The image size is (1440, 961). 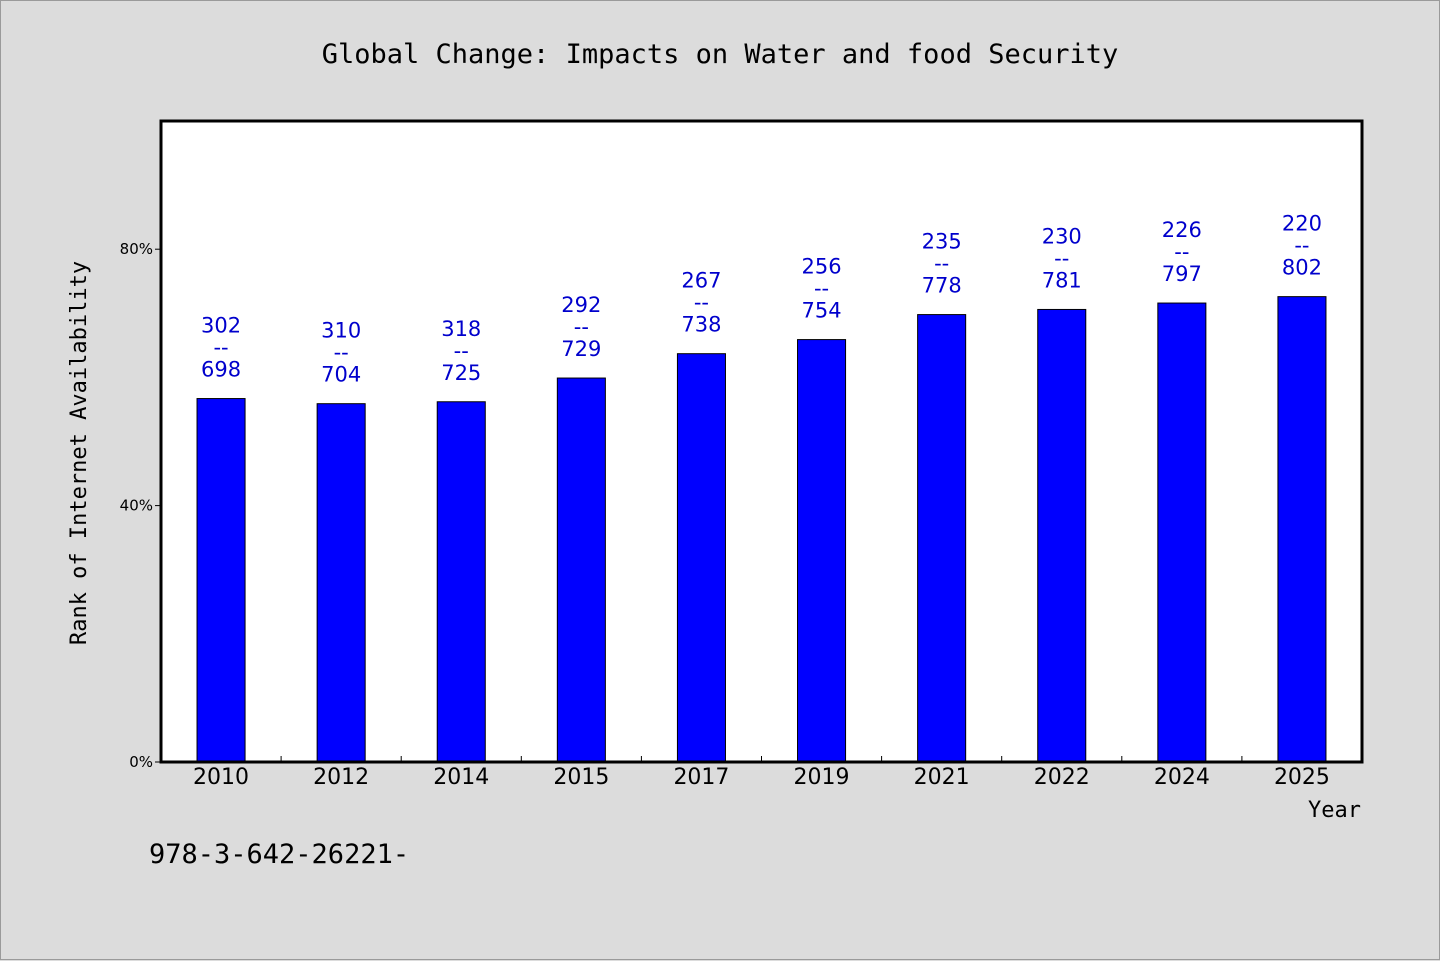 What do you see at coordinates (701, 281) in the screenshot?
I see `bar-label: 267` at bounding box center [701, 281].